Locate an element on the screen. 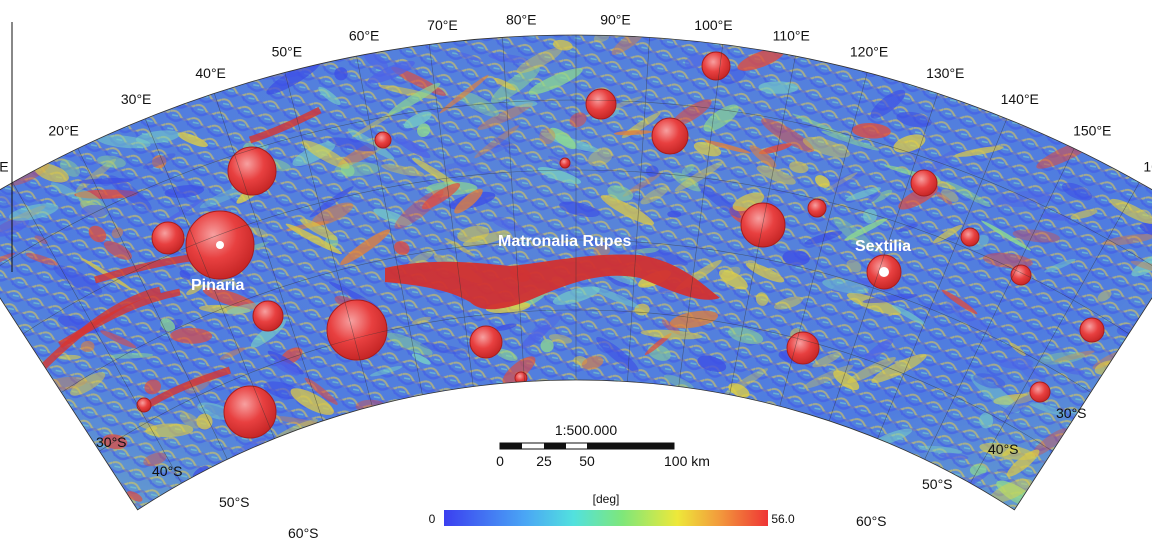  longitude-label: 120°E is located at coordinates (869, 52).